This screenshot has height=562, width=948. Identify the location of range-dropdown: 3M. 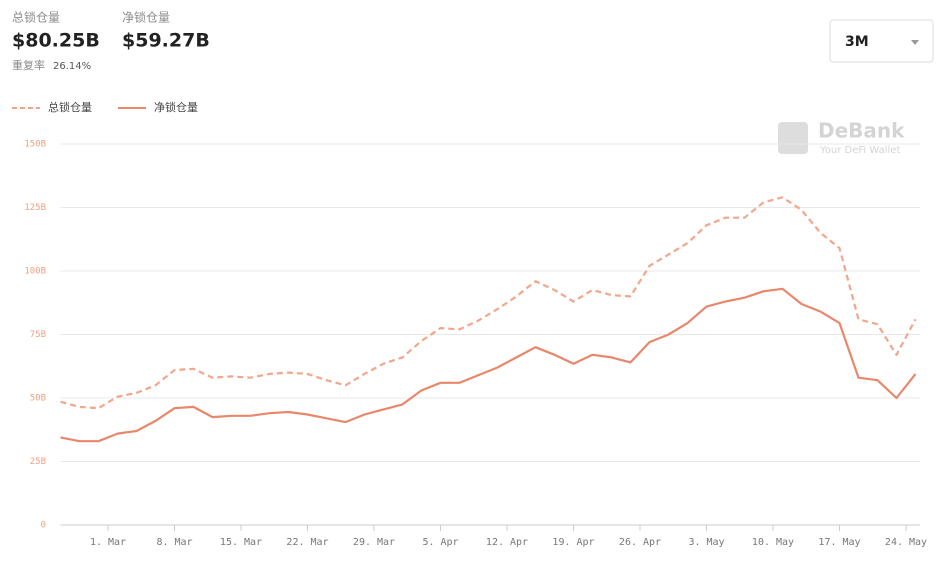
(881, 41).